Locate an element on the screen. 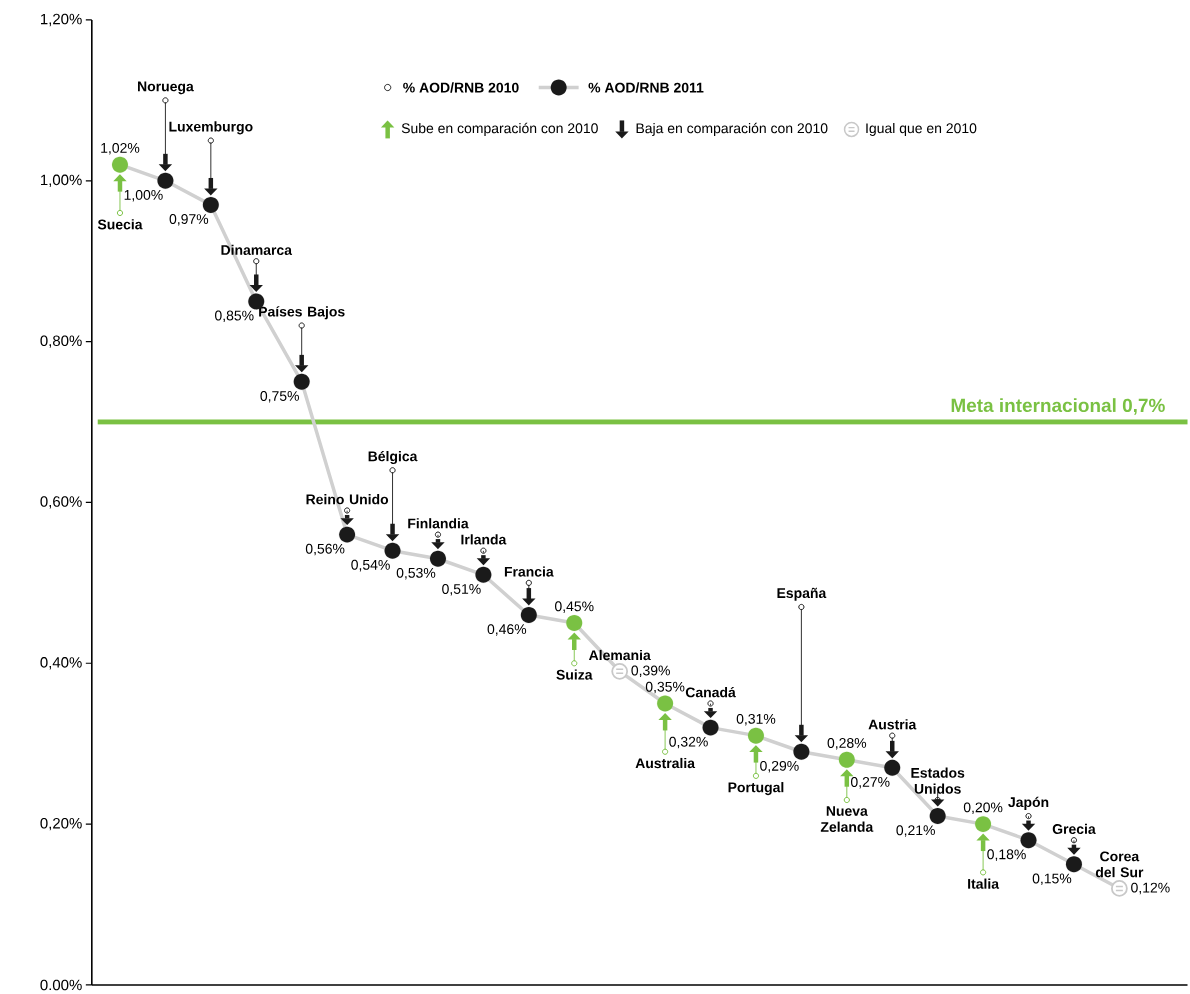  data-label: 0,97% is located at coordinates (189, 220).